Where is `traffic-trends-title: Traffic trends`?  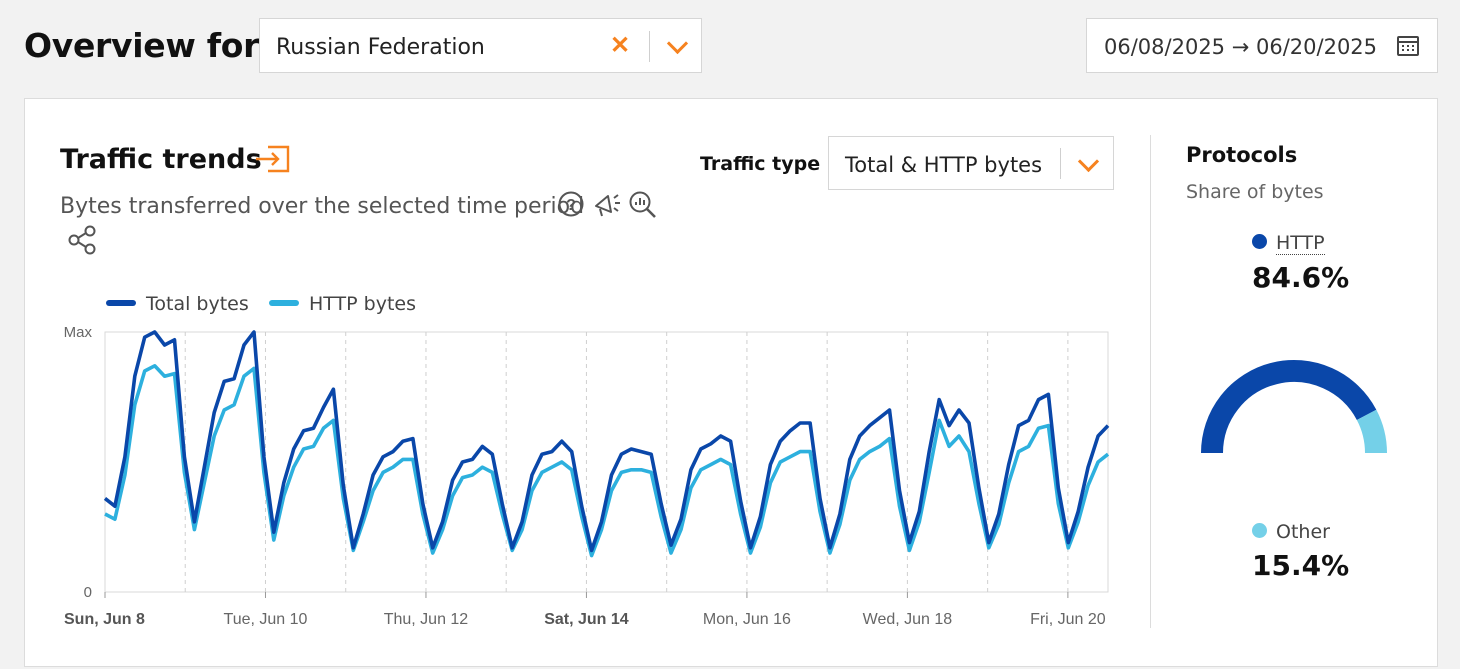 traffic-trends-title: Traffic trends is located at coordinates (161, 159).